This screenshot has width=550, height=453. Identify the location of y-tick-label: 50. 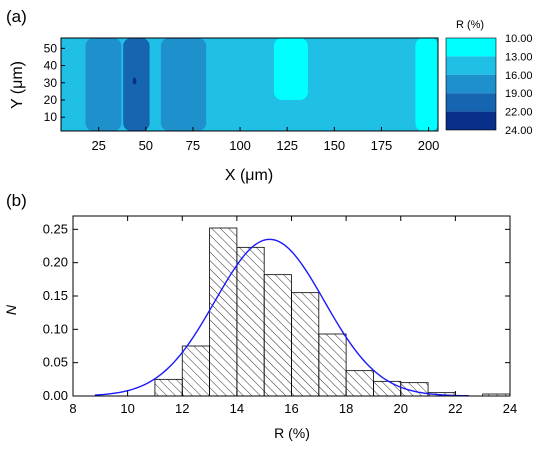
(51, 48).